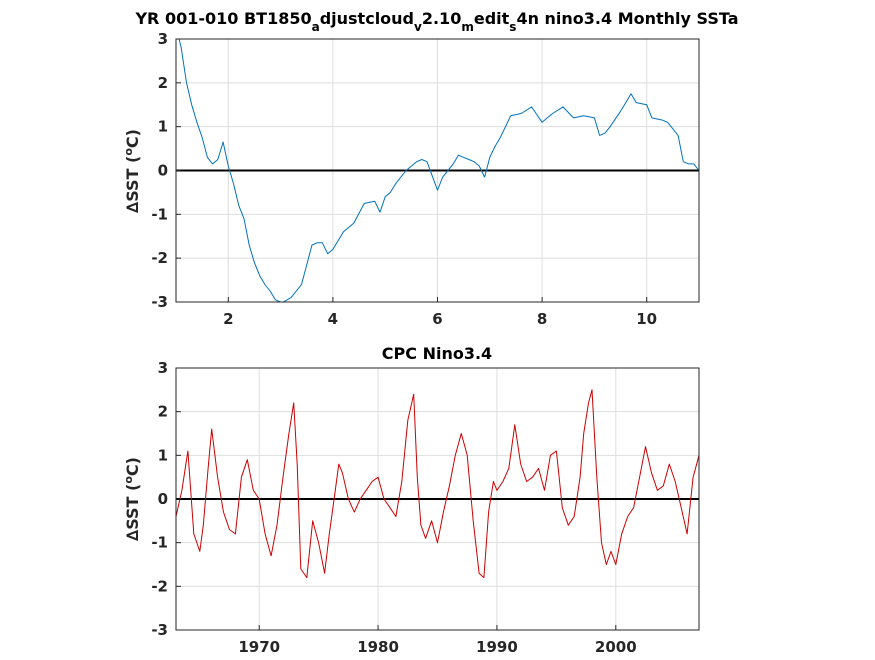 Image resolution: width=875 pixels, height=660 pixels. I want to click on x-tick-label: 6, so click(437, 319).